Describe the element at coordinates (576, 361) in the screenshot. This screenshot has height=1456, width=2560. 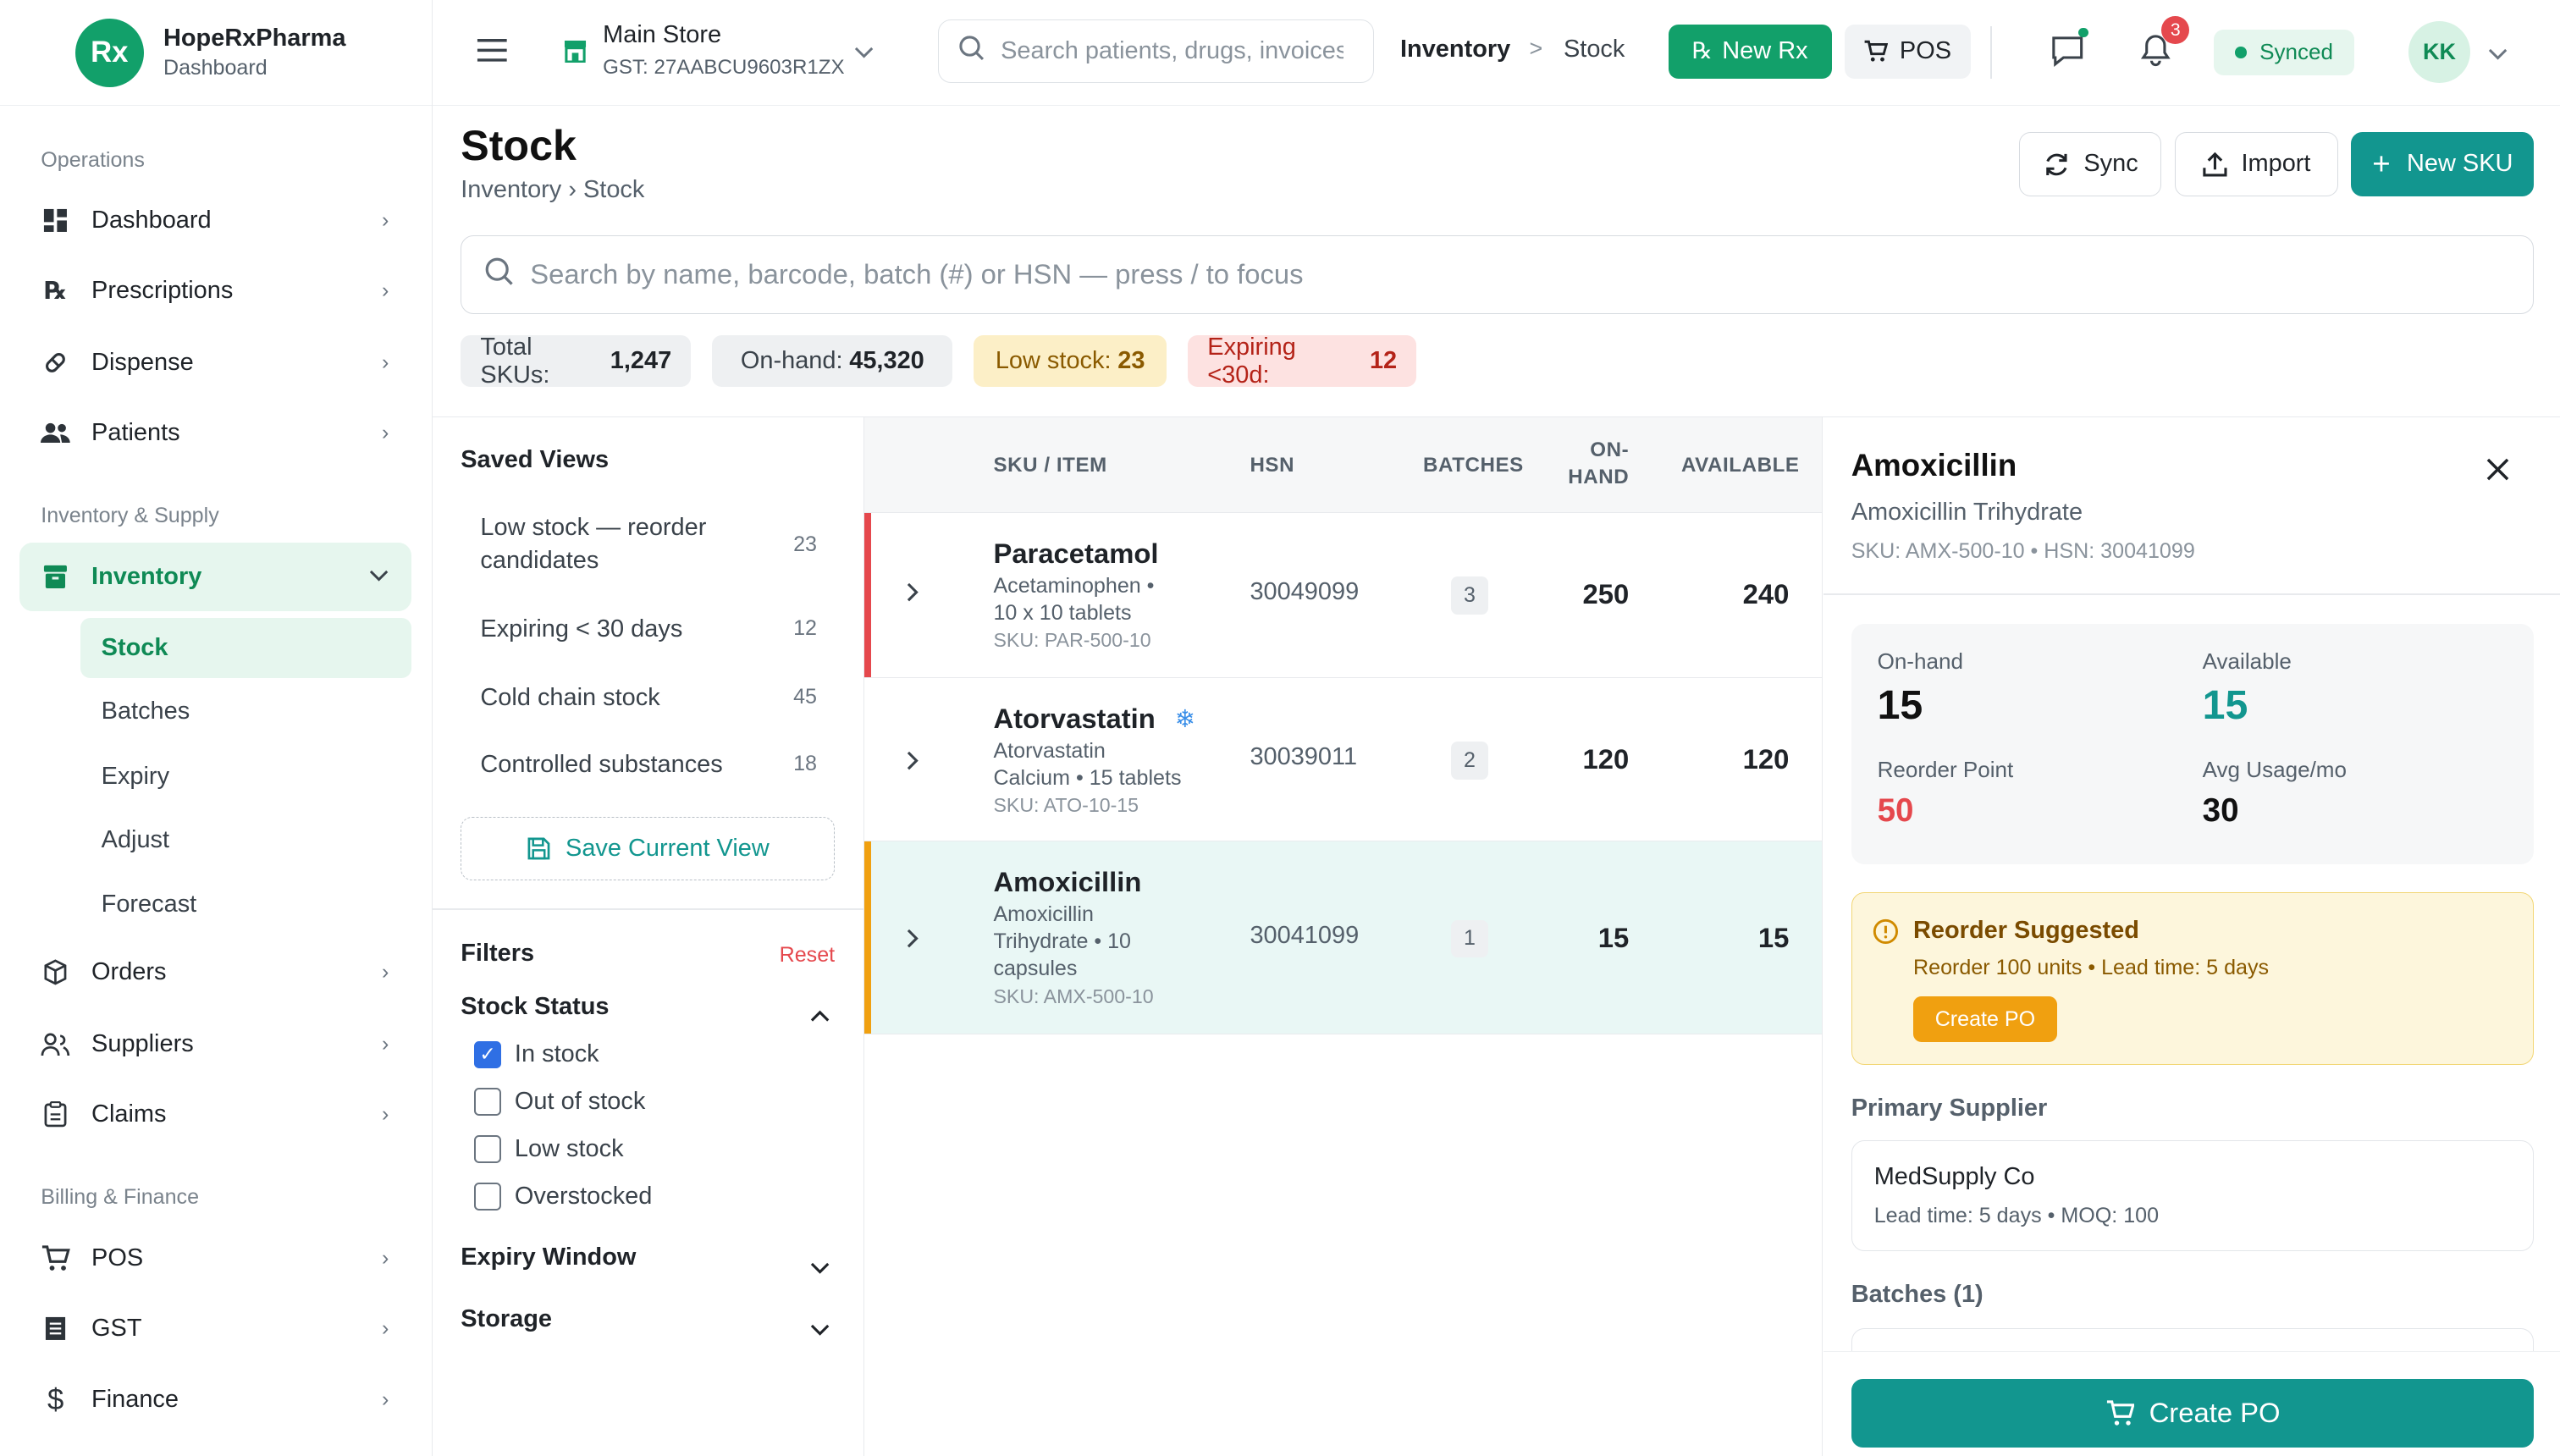
I see `stat-total-skus: Total SKUs: 1,247` at that location.